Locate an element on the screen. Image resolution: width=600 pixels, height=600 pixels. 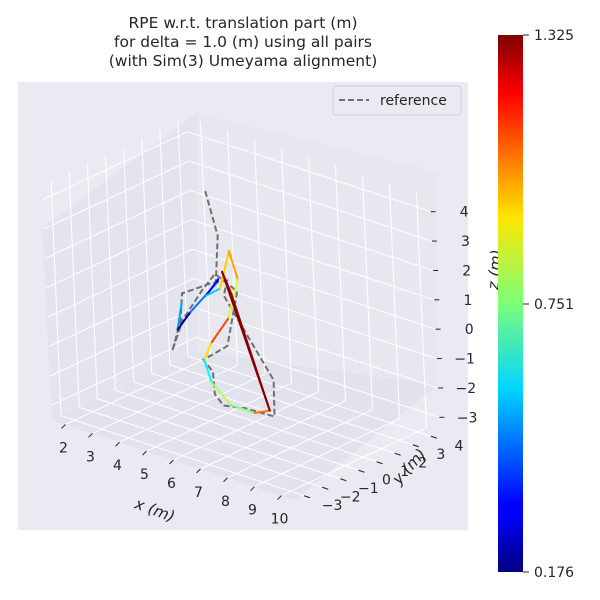
x-tick-labels: 2 3 4 5 6 7 8 9 10 is located at coordinates (174, 476).